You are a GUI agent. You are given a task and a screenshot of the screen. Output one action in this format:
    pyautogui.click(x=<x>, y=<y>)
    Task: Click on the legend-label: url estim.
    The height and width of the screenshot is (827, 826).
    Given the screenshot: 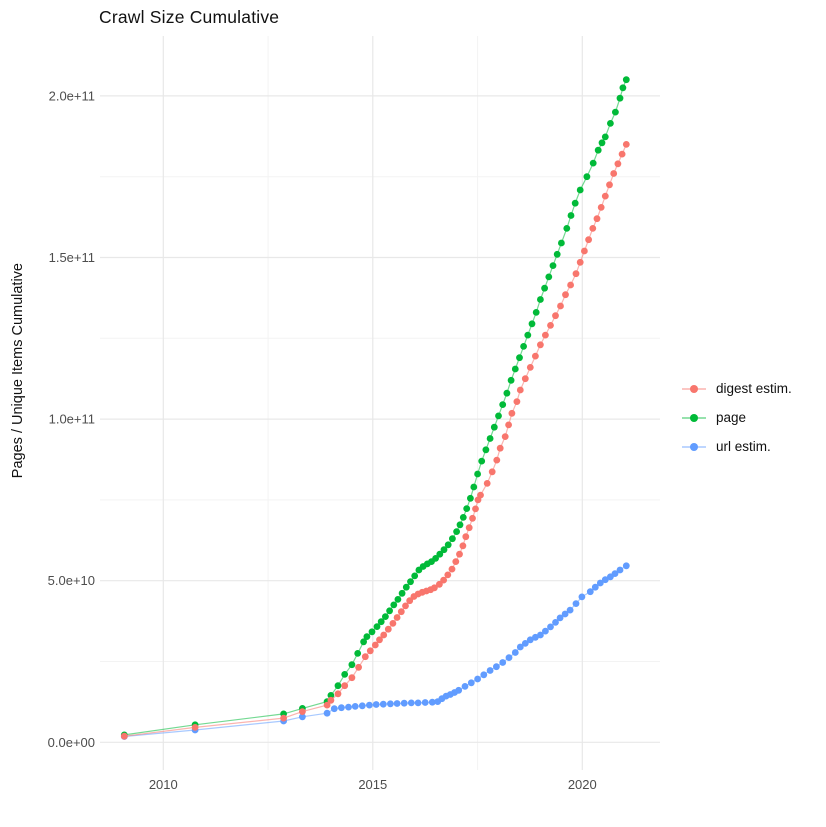 What is the action you would take?
    pyautogui.click(x=743, y=446)
    